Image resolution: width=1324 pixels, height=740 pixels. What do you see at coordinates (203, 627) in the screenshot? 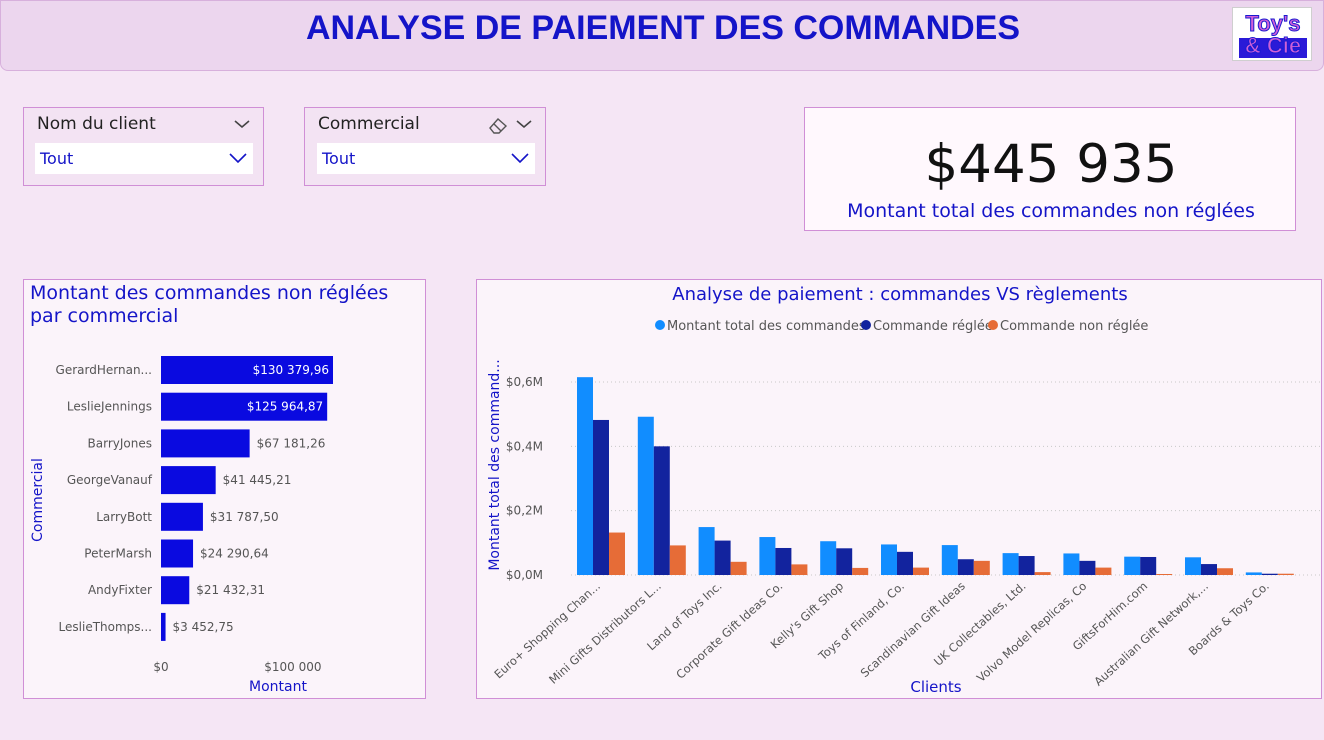
I see `data-label: $3 452,75` at bounding box center [203, 627].